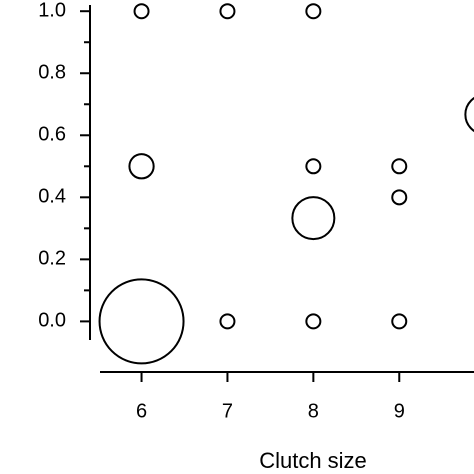 The width and height of the screenshot is (474, 474). I want to click on x-tick-label: 8, so click(313, 411).